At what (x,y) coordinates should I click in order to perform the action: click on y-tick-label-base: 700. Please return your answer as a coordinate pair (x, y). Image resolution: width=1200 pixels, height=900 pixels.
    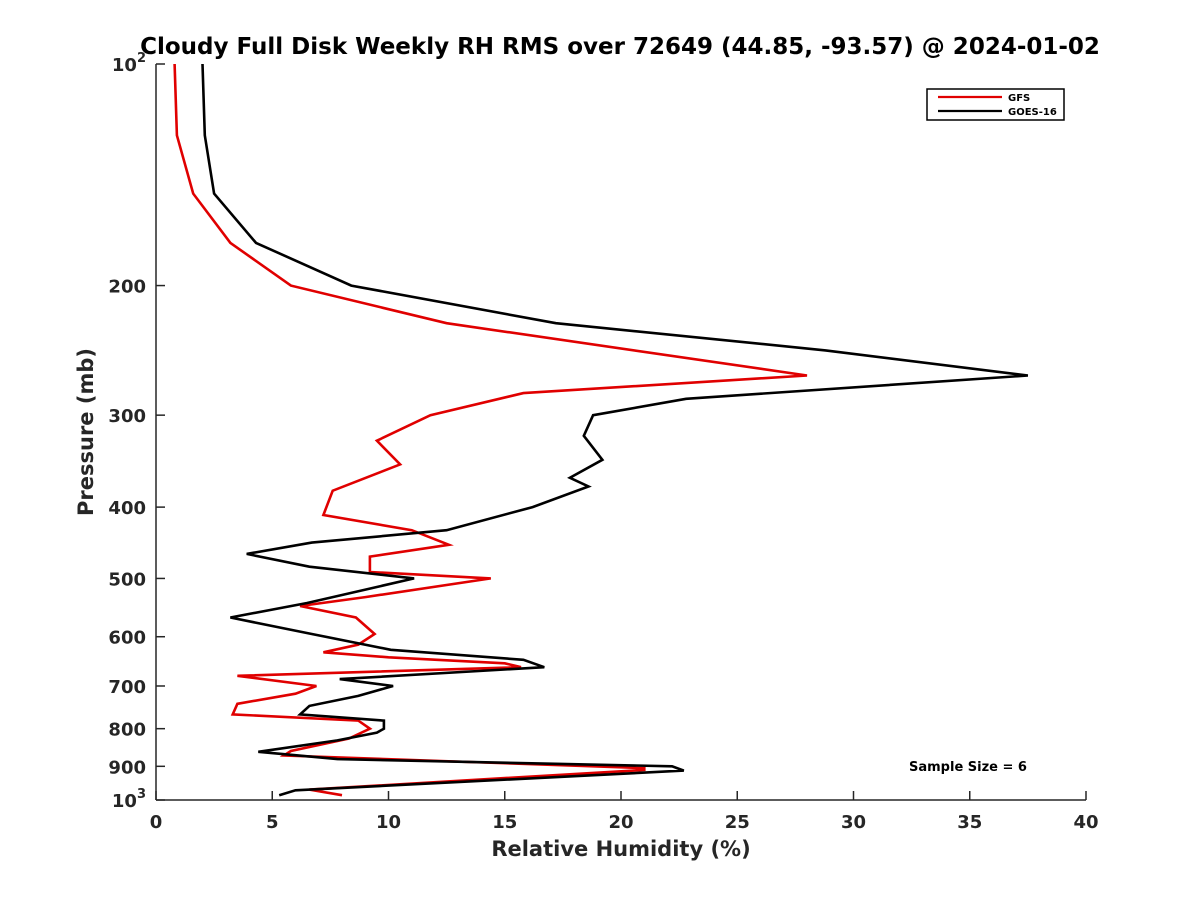
    Looking at the image, I should click on (127, 687).